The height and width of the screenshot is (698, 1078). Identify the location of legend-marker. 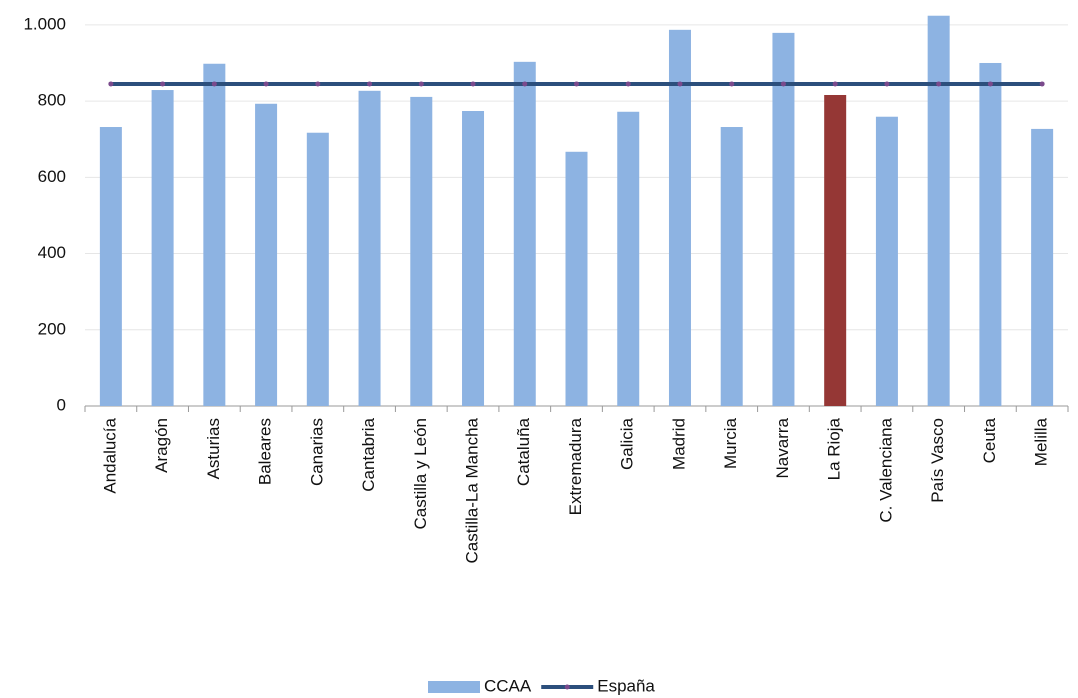
(567, 687).